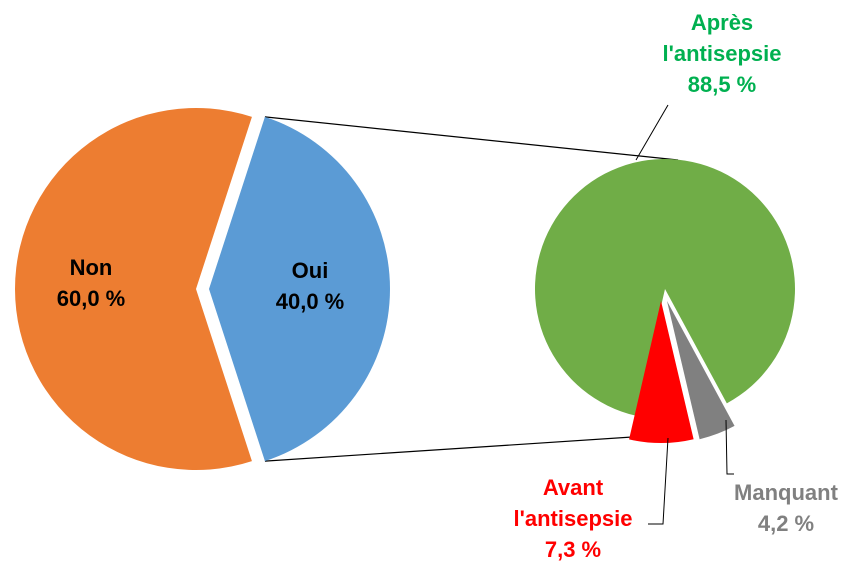 The image size is (856, 582). What do you see at coordinates (658, 481) in the screenshot?
I see `leader-avant` at bounding box center [658, 481].